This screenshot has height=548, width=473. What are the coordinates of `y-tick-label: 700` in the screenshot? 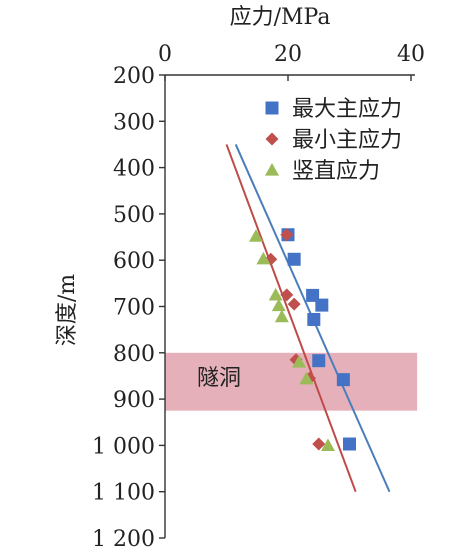 It's located at (134, 308).